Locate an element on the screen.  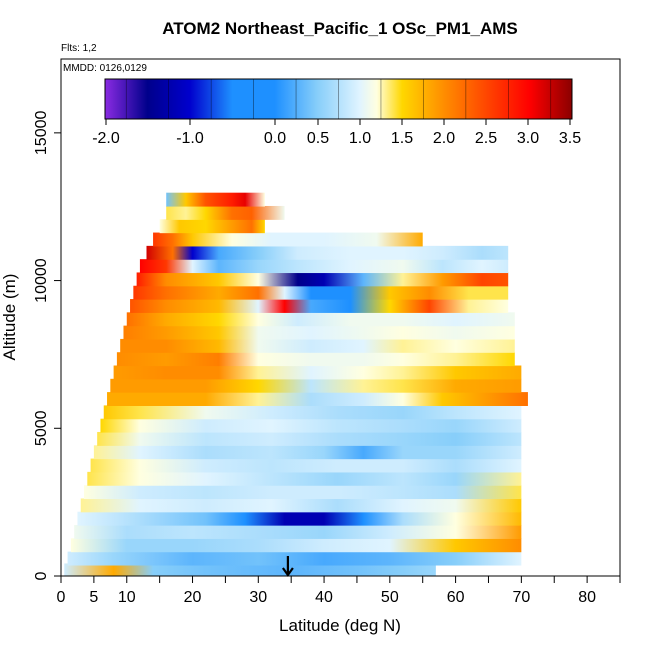
x-tick-label: 70 is located at coordinates (521, 597).